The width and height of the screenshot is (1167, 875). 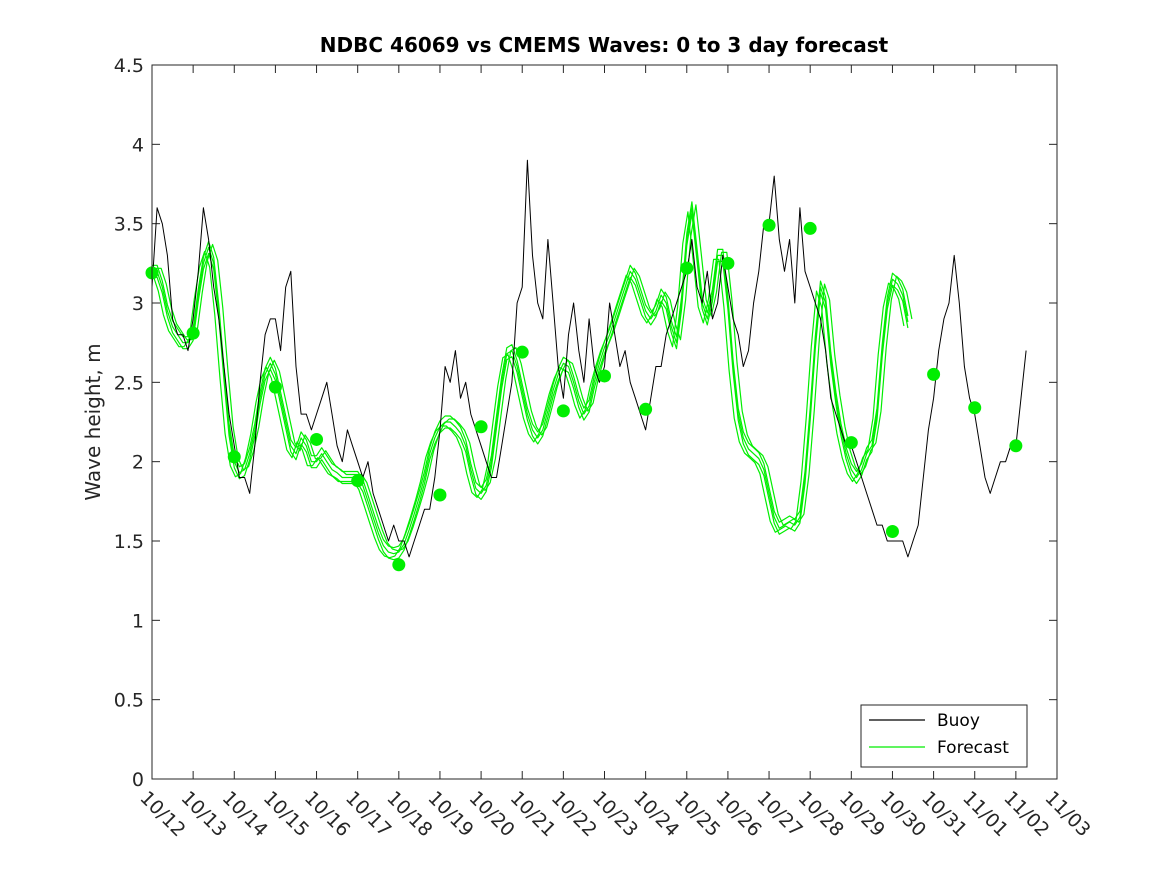 I want to click on y-tick-label: 3, so click(x=138, y=304).